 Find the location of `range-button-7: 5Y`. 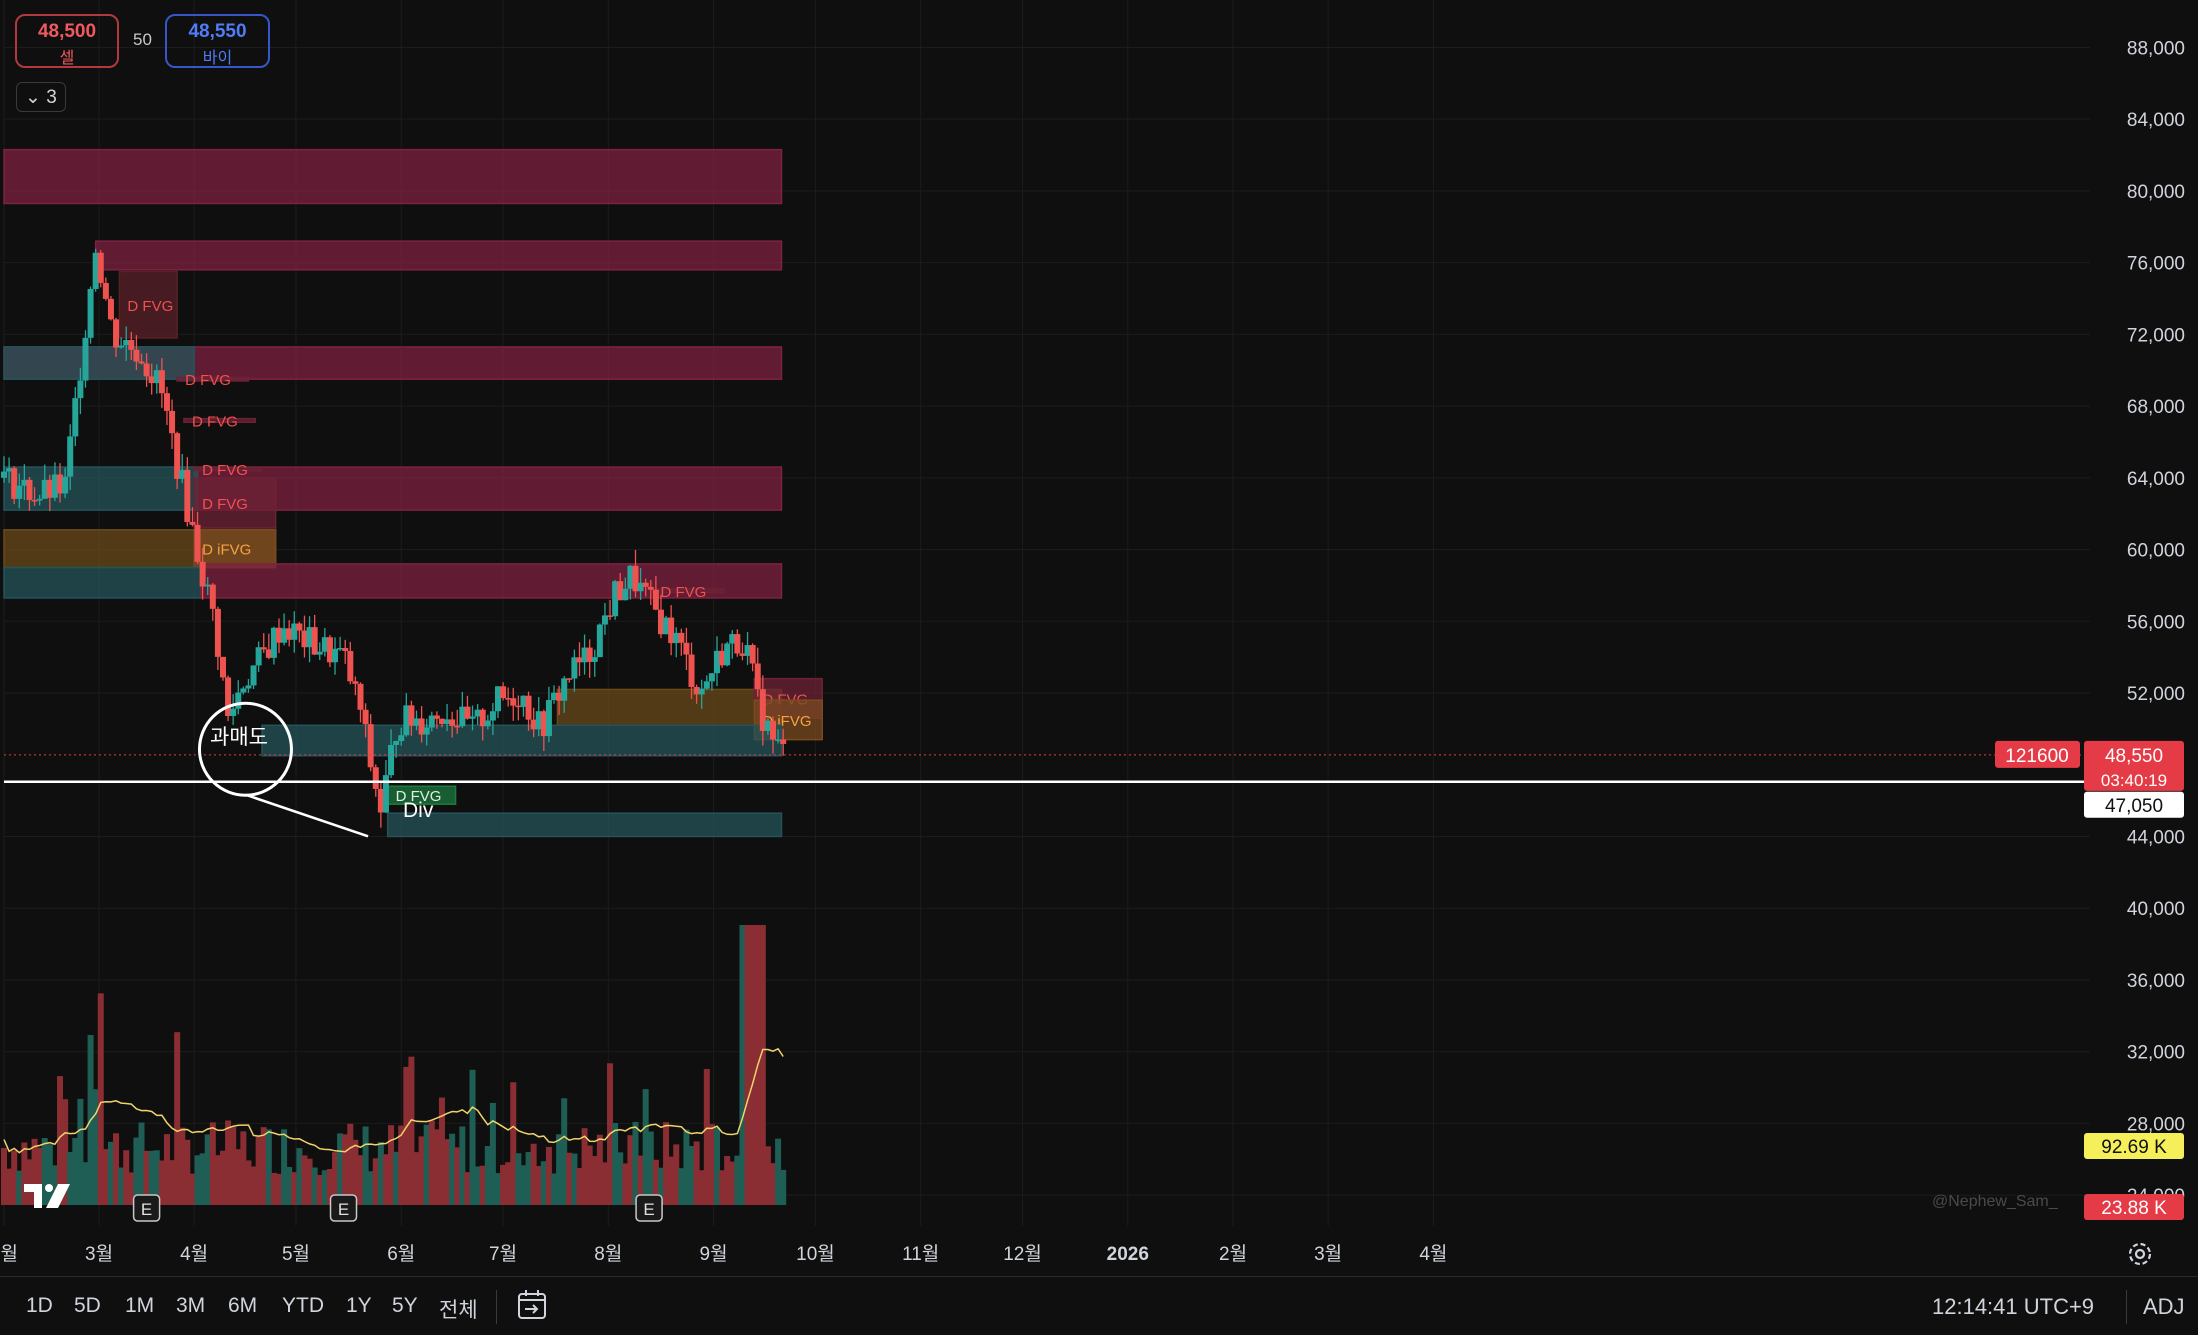

range-button-7: 5Y is located at coordinates (405, 1305).